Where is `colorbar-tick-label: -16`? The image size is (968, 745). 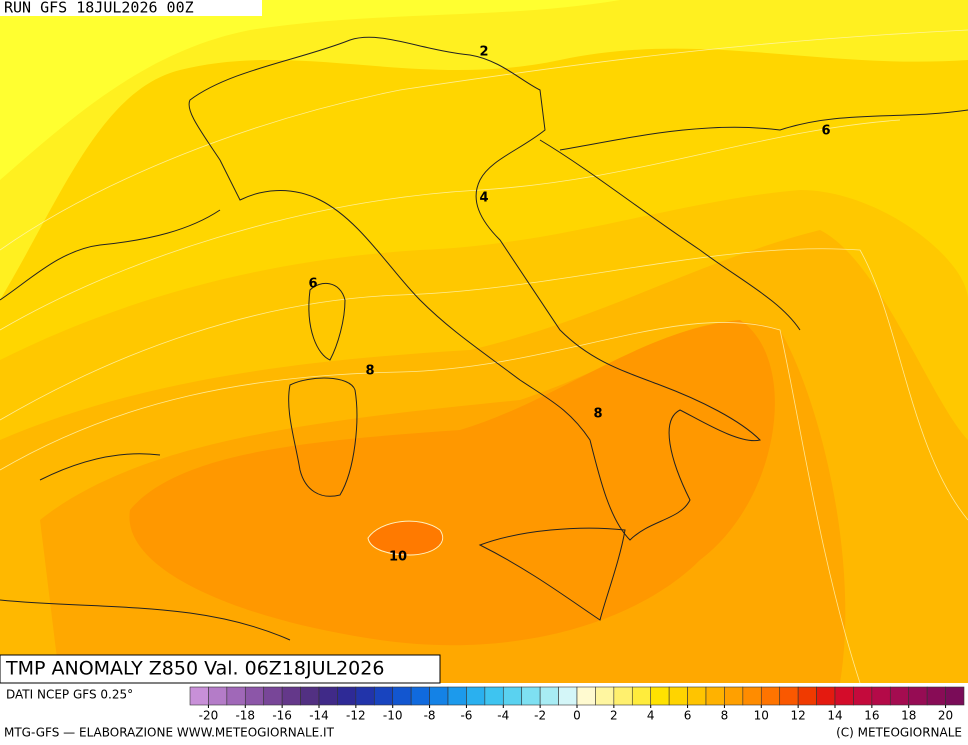 colorbar-tick-label: -16 is located at coordinates (282, 716).